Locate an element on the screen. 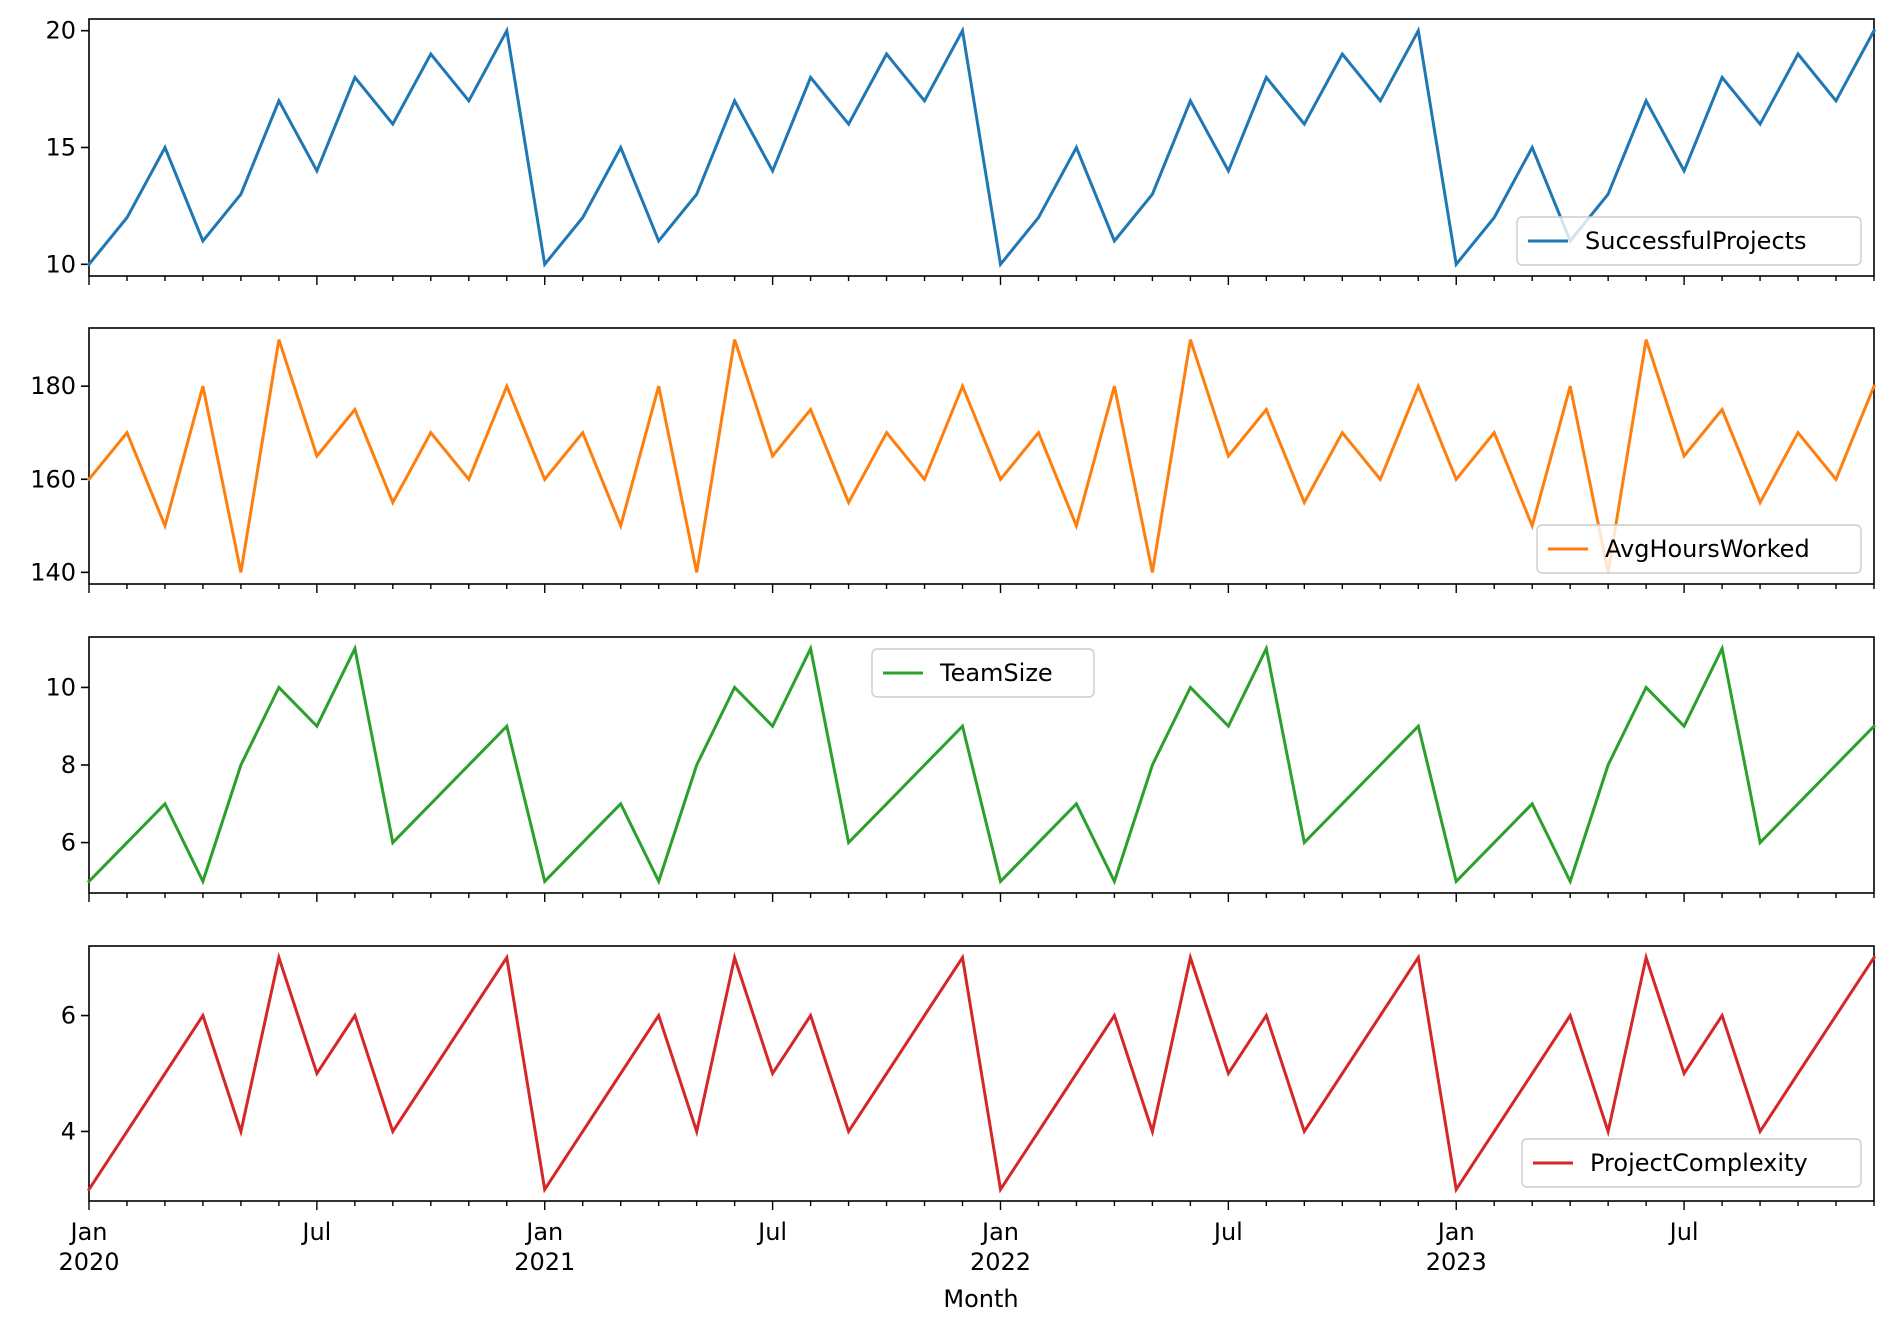  legend: SuccessfulProjects is located at coordinates (1689, 241).